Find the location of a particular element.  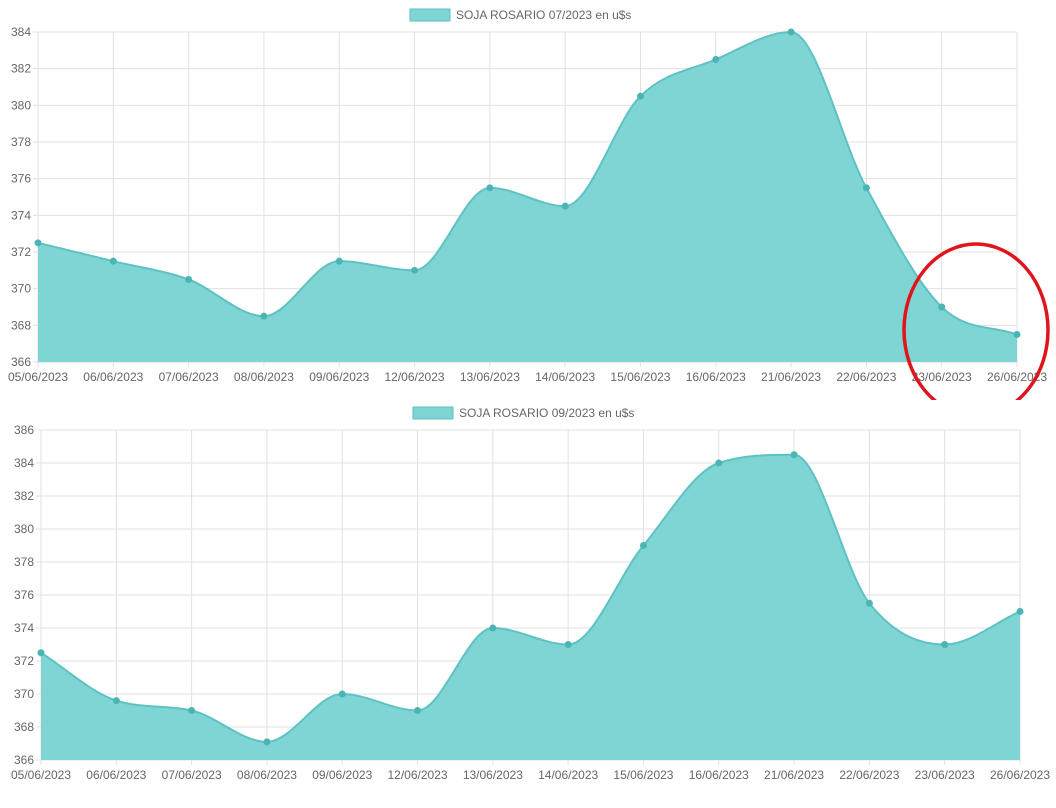

legend: SOJA ROSARIO 07/2023 en u$s is located at coordinates (520, 15).